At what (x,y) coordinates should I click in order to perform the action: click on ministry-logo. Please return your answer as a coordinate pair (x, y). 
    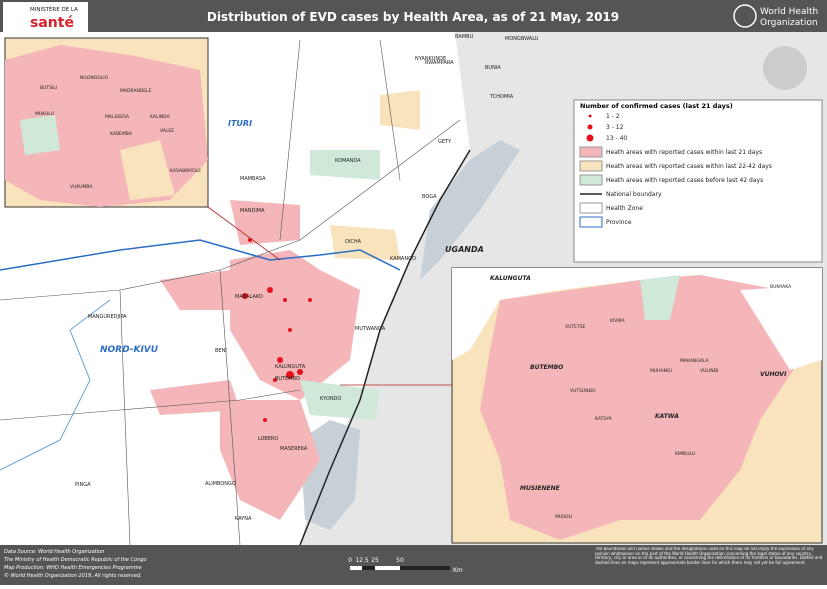
    Looking at the image, I should click on (45, 17).